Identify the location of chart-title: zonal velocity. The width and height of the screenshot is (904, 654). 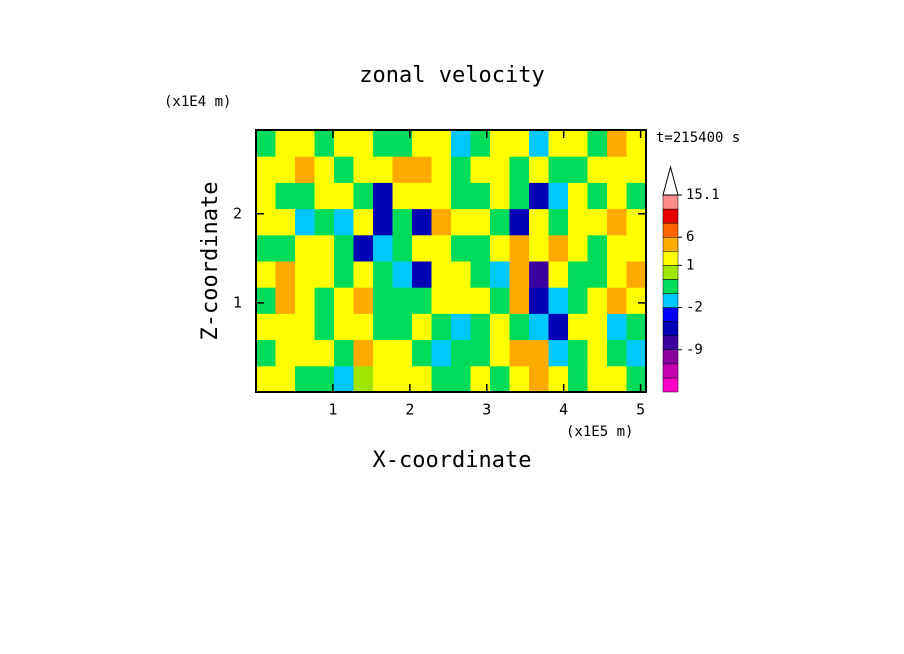
(451, 75).